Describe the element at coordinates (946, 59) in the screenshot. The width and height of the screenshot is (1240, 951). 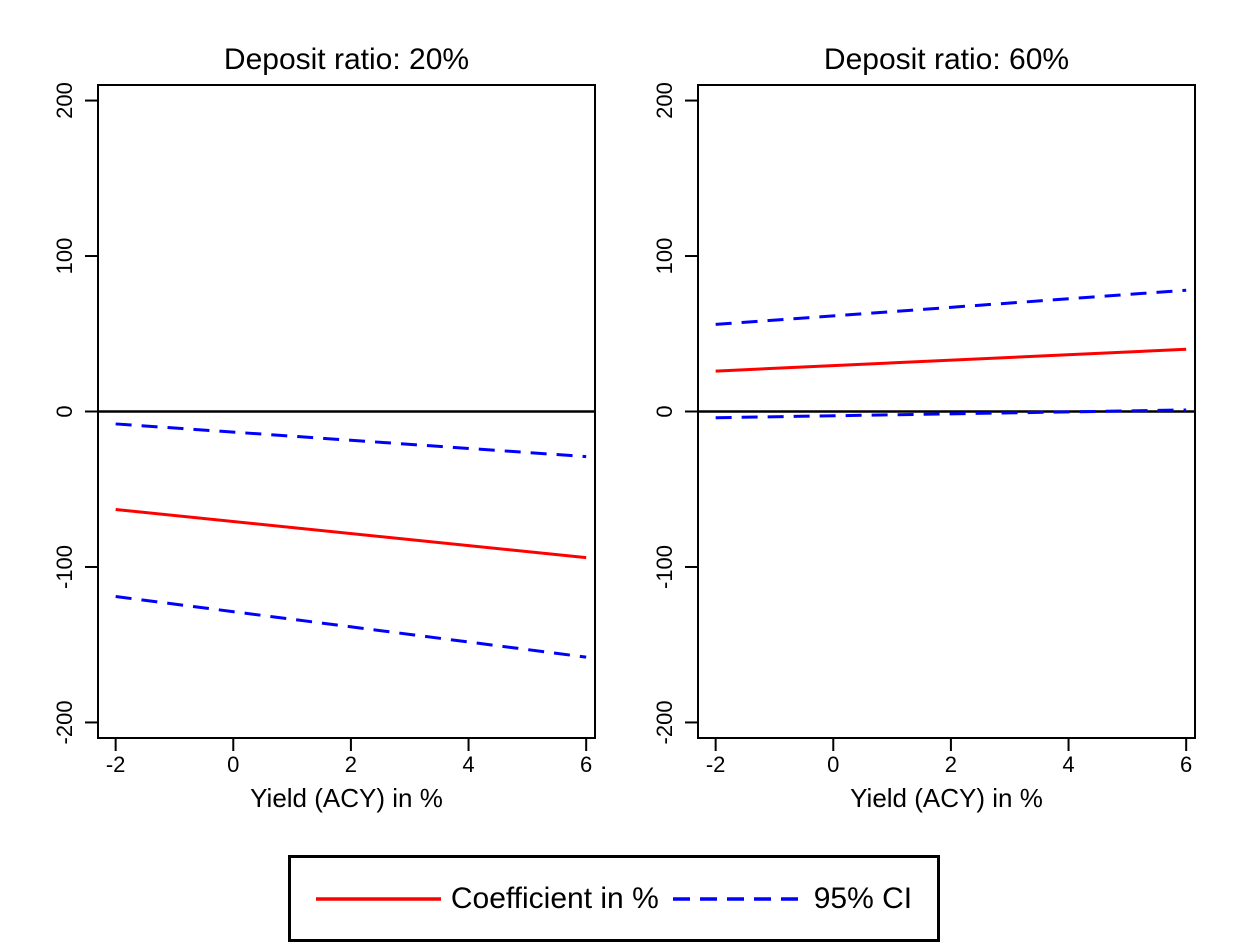
I see `panel-title: Deposit ratio: 60%` at that location.